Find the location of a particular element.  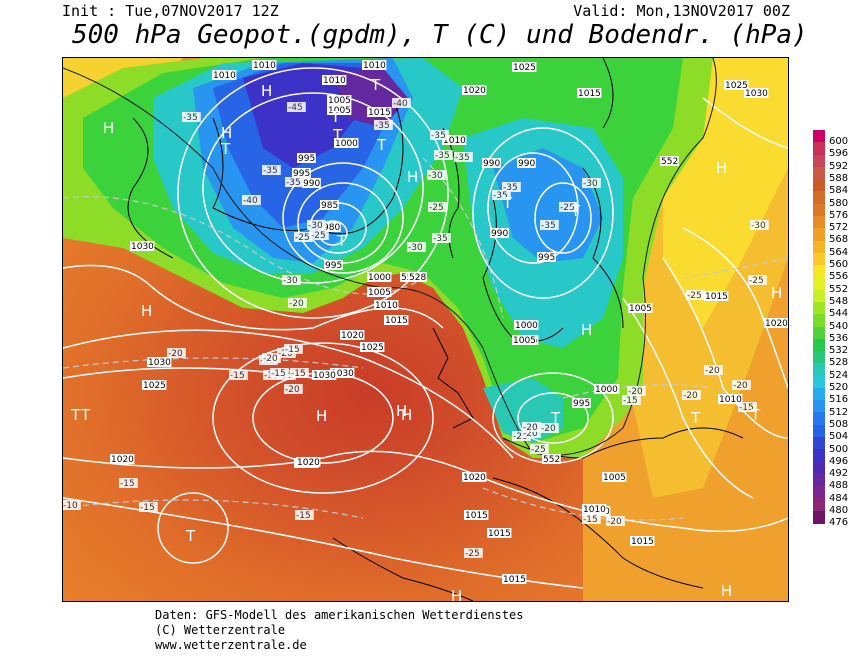

pressure-label: 1000 is located at coordinates (346, 144).